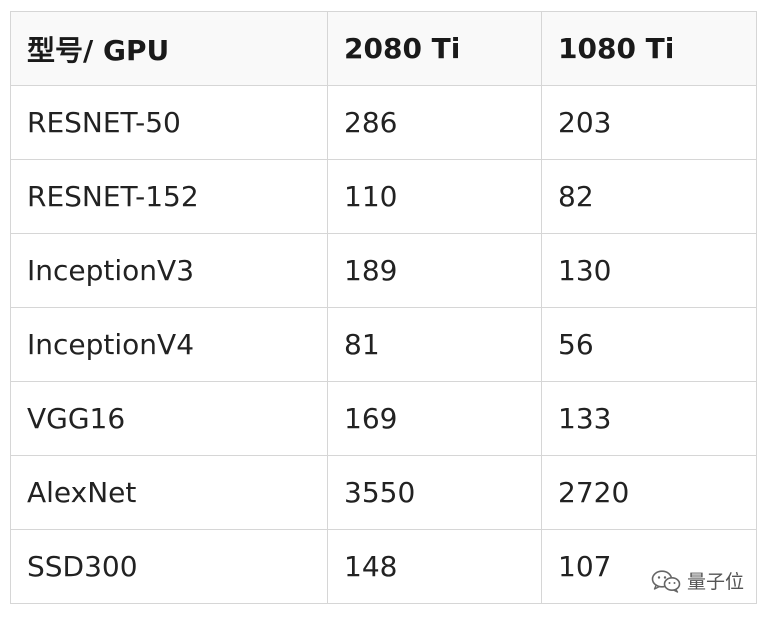 The width and height of the screenshot is (766, 618). What do you see at coordinates (169, 344) in the screenshot?
I see `cell-model: InceptionV4` at bounding box center [169, 344].